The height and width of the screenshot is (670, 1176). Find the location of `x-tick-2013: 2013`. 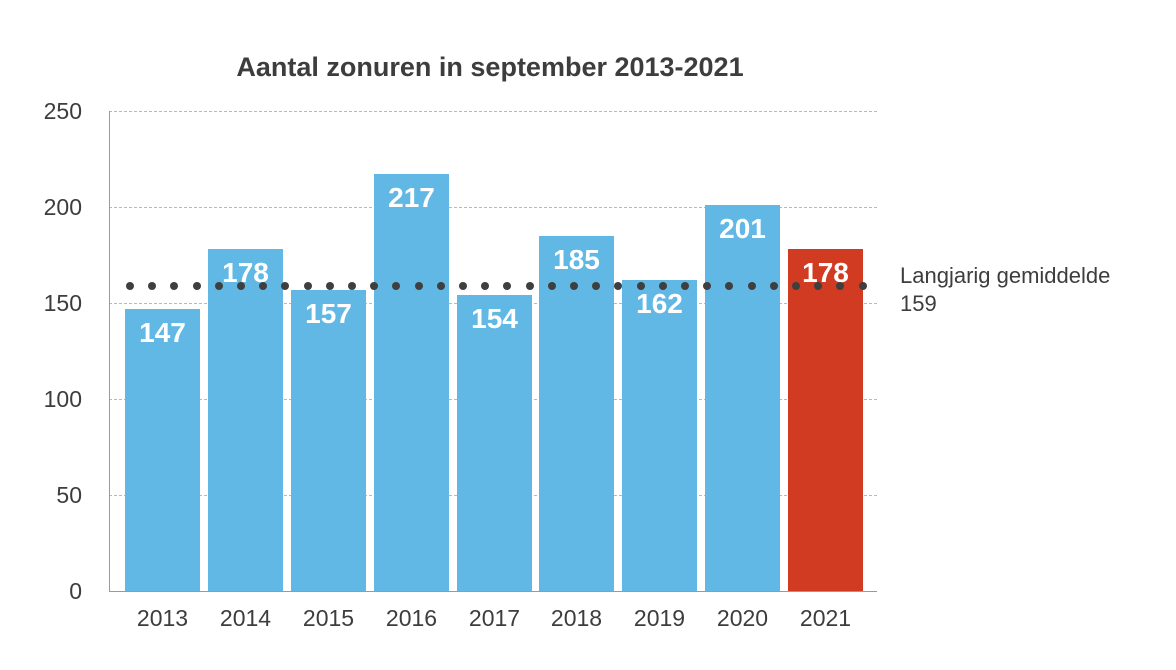

x-tick-2013: 2013 is located at coordinates (162, 618).